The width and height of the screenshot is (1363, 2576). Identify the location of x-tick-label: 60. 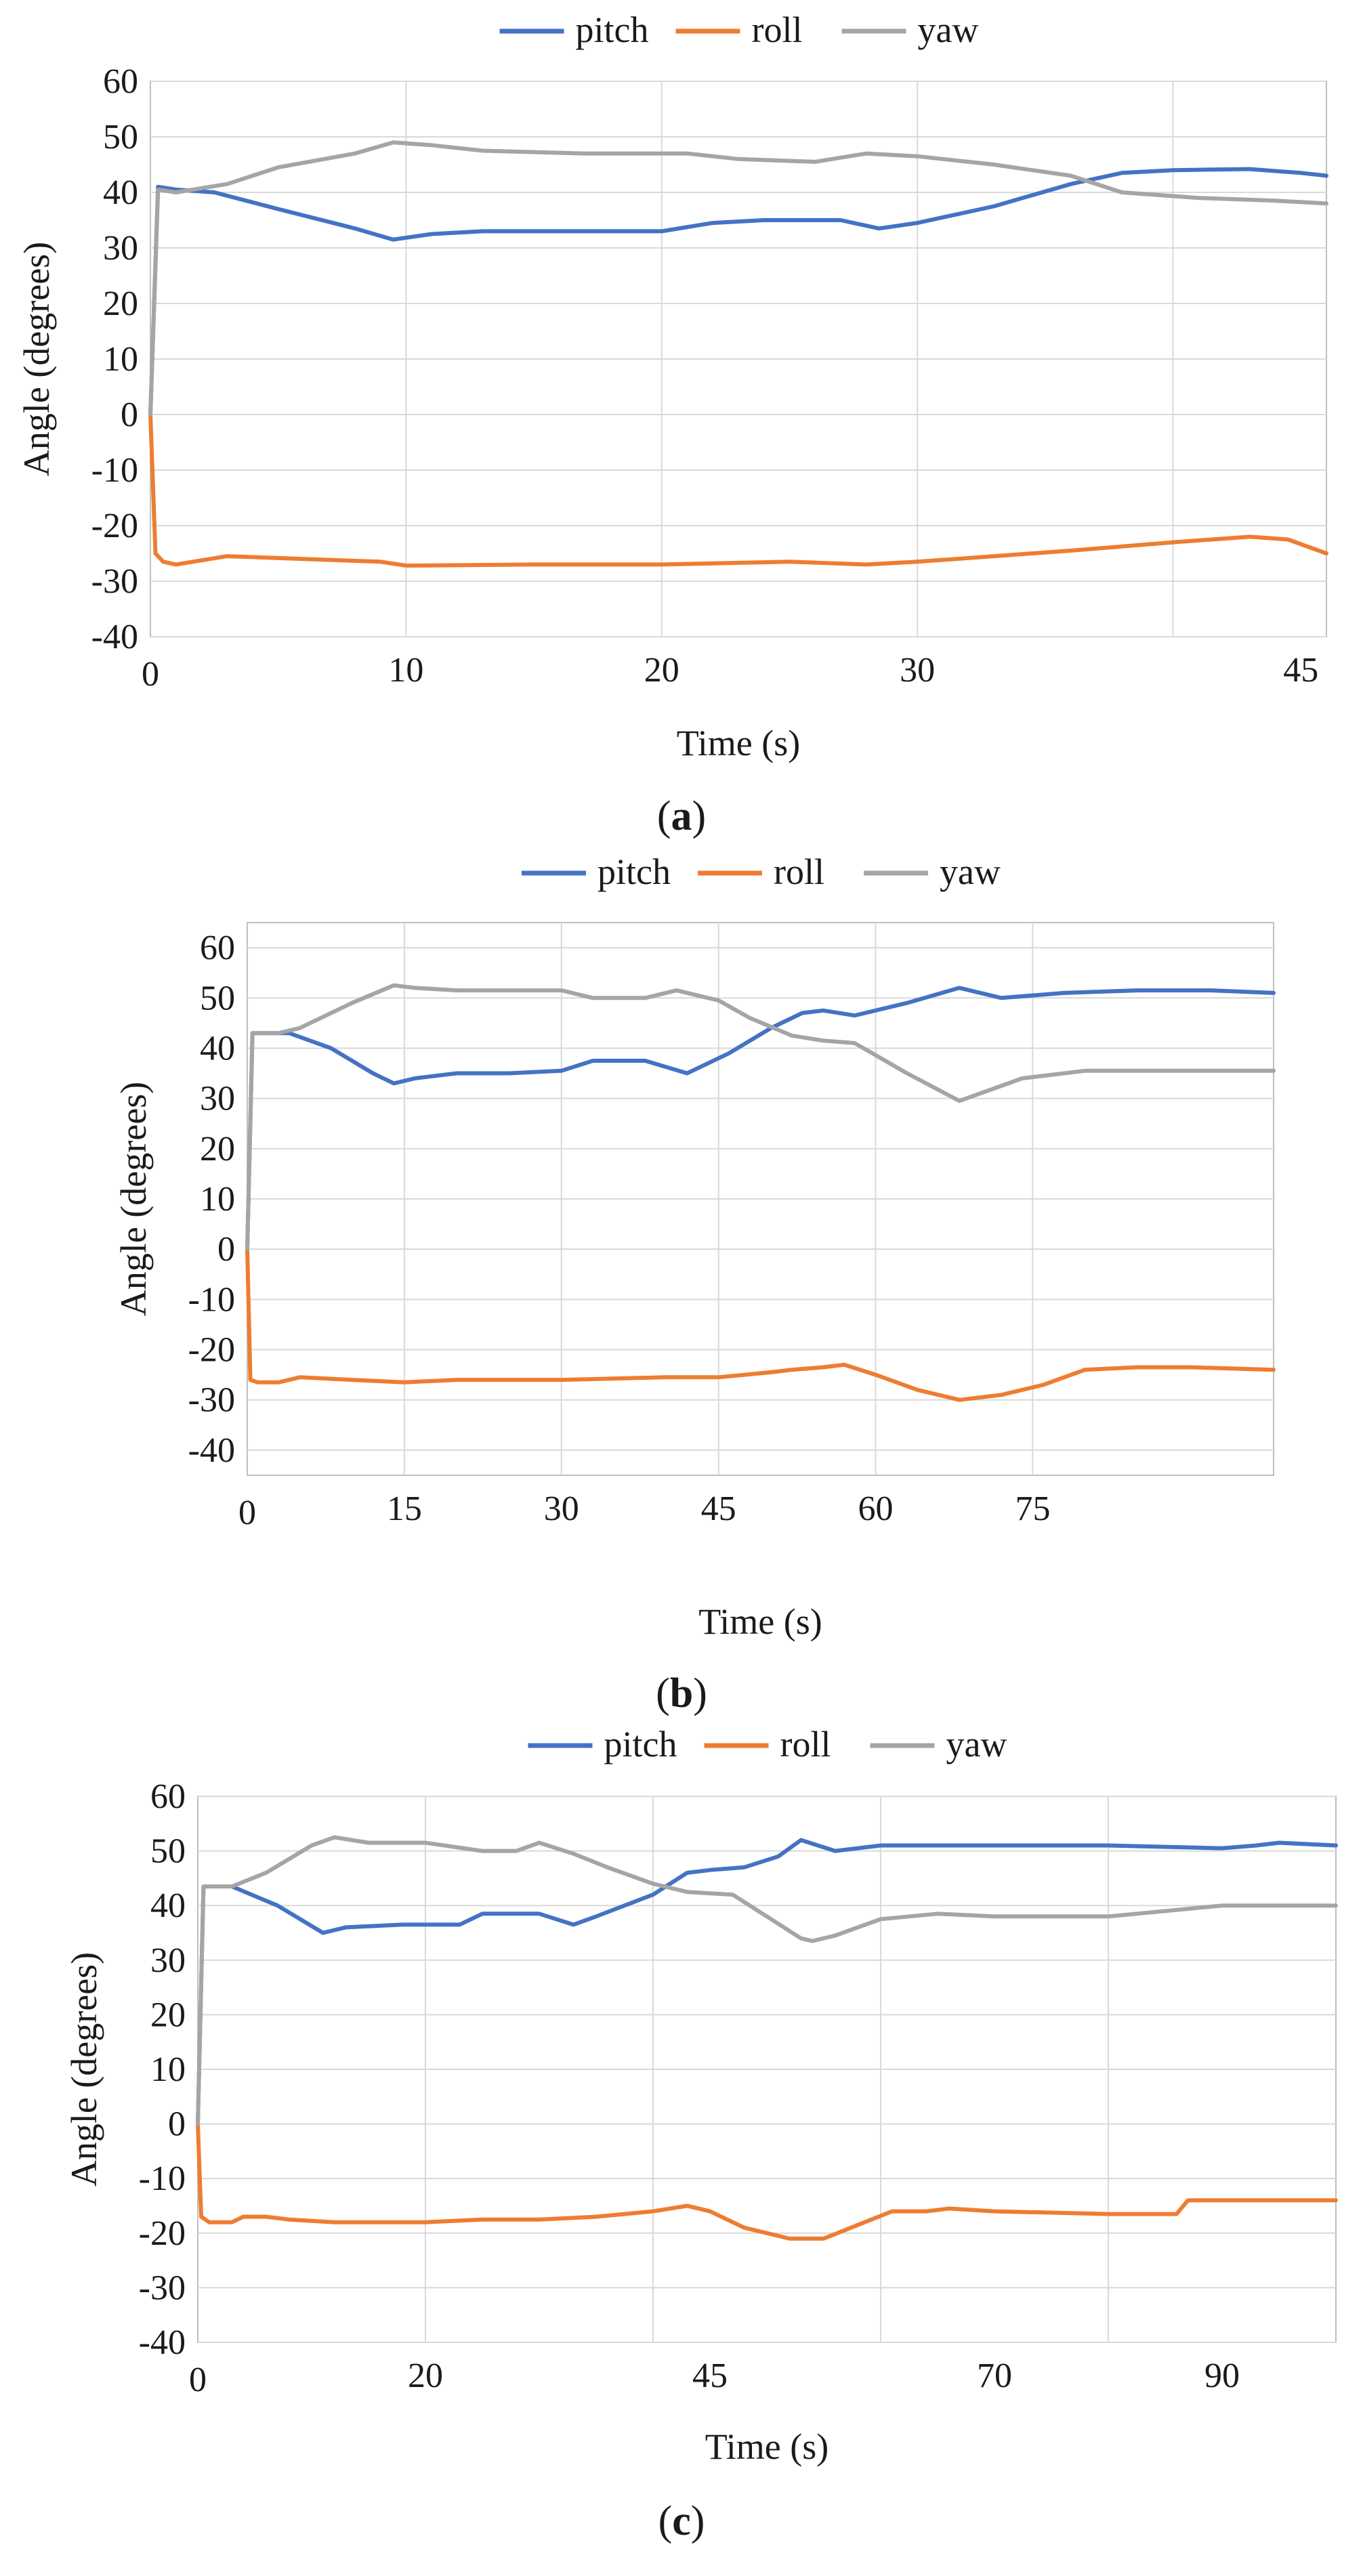
(876, 1509).